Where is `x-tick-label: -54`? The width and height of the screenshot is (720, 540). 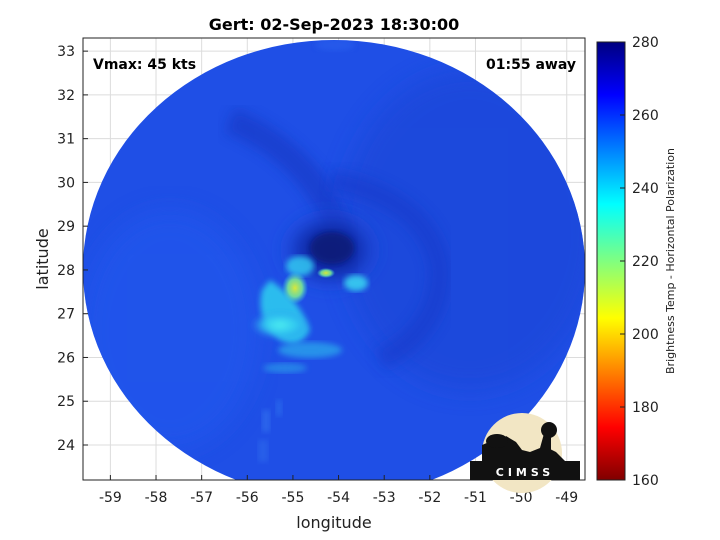 x-tick-label: -54 is located at coordinates (338, 498).